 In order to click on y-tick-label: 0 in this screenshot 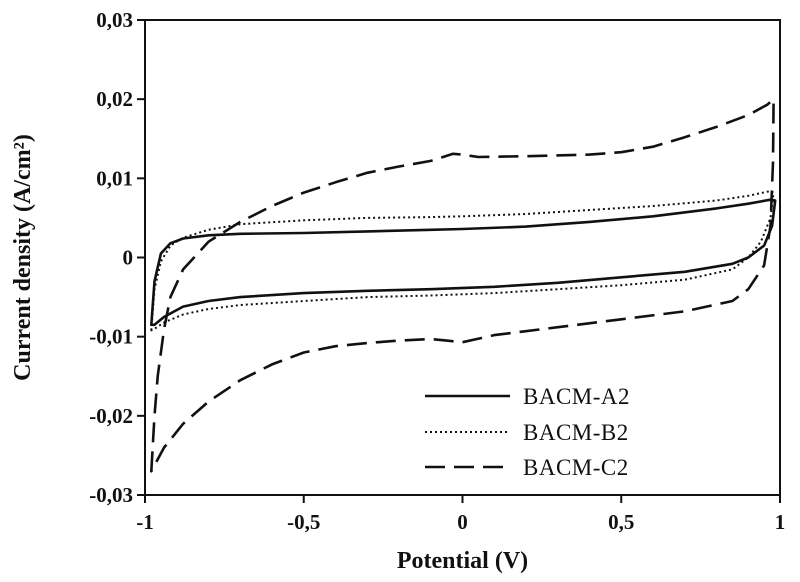, I will do `click(128, 258)`.